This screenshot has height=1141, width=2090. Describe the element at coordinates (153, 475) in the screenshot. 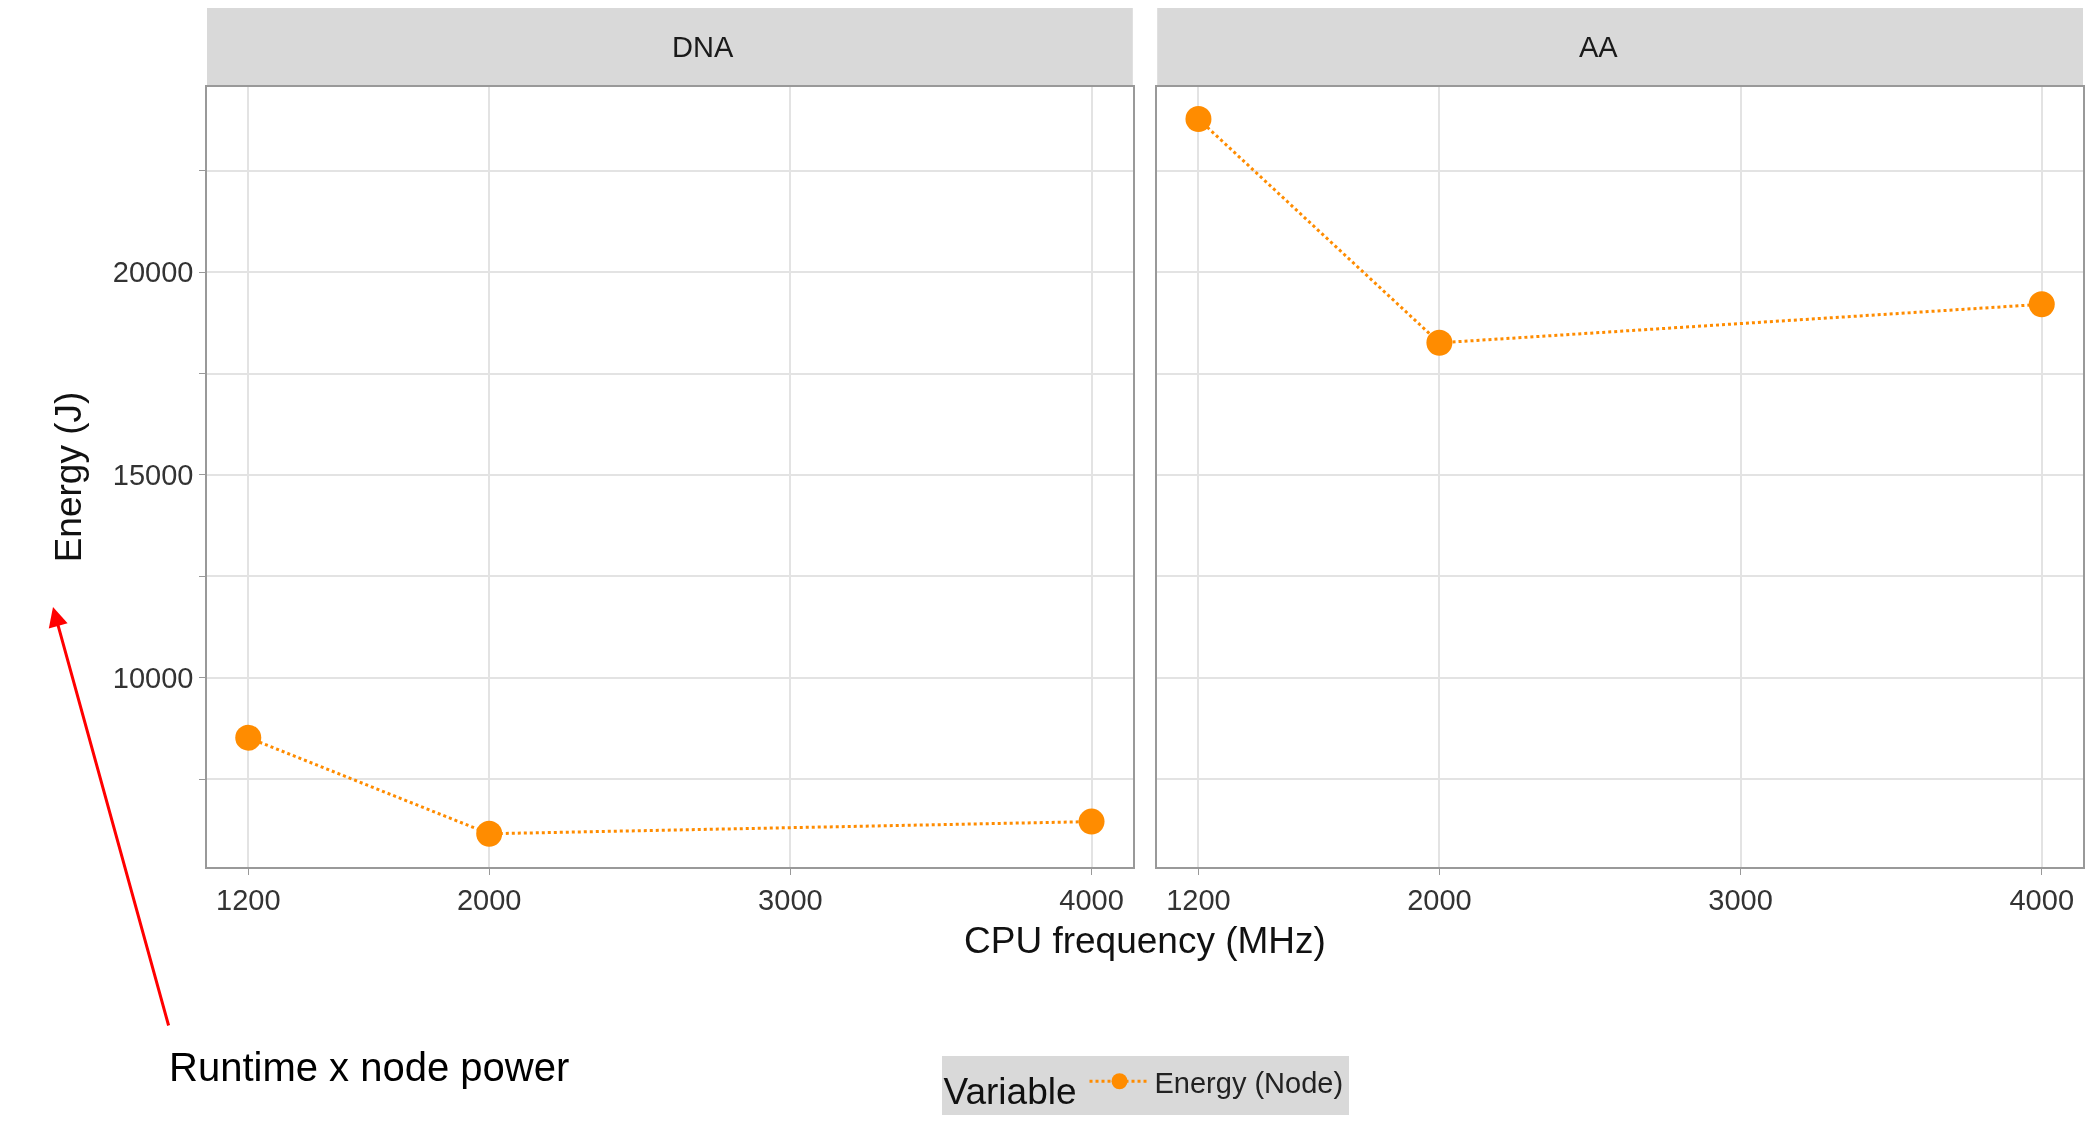

I see `y-tick-label: 15000` at that location.